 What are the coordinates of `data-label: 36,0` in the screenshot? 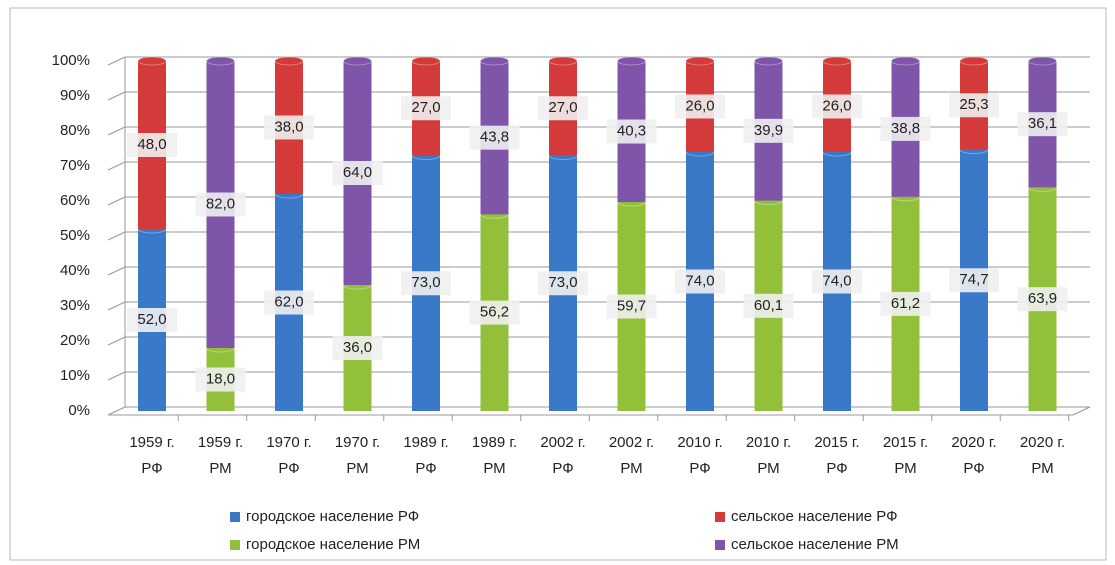 It's located at (357, 347).